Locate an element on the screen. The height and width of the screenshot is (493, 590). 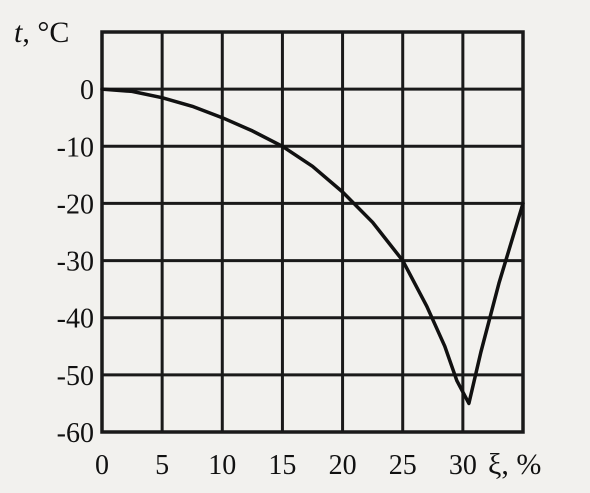
x-tick-label: 25 is located at coordinates (403, 465).